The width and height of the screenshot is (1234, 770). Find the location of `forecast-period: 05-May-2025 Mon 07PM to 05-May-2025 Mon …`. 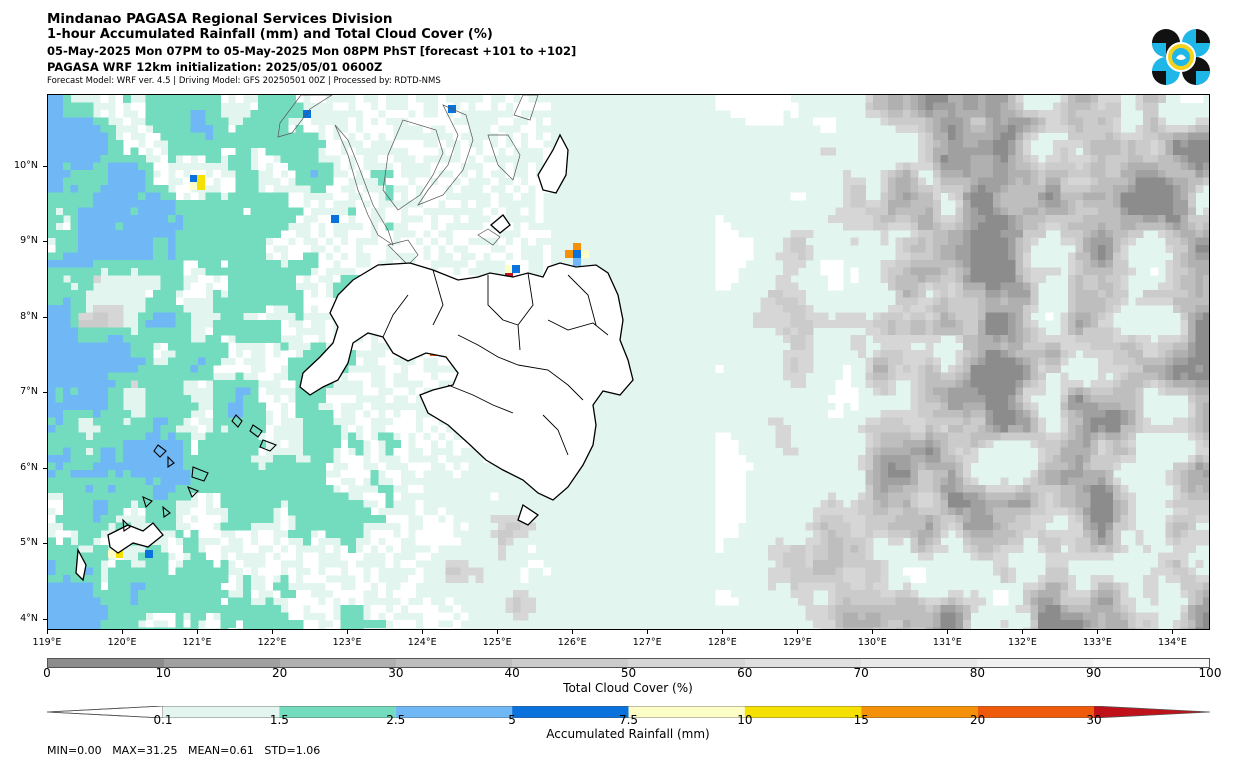

forecast-period: 05-May-2025 Mon 07PM to 05-May-2025 Mon … is located at coordinates (312, 51).